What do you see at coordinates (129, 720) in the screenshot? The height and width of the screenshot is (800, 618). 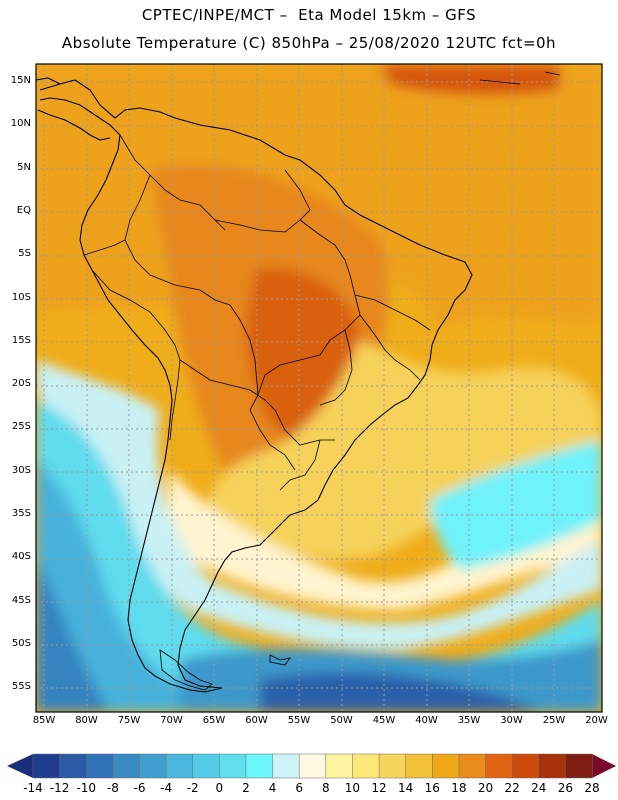 I see `lon-label-75w: 75W` at bounding box center [129, 720].